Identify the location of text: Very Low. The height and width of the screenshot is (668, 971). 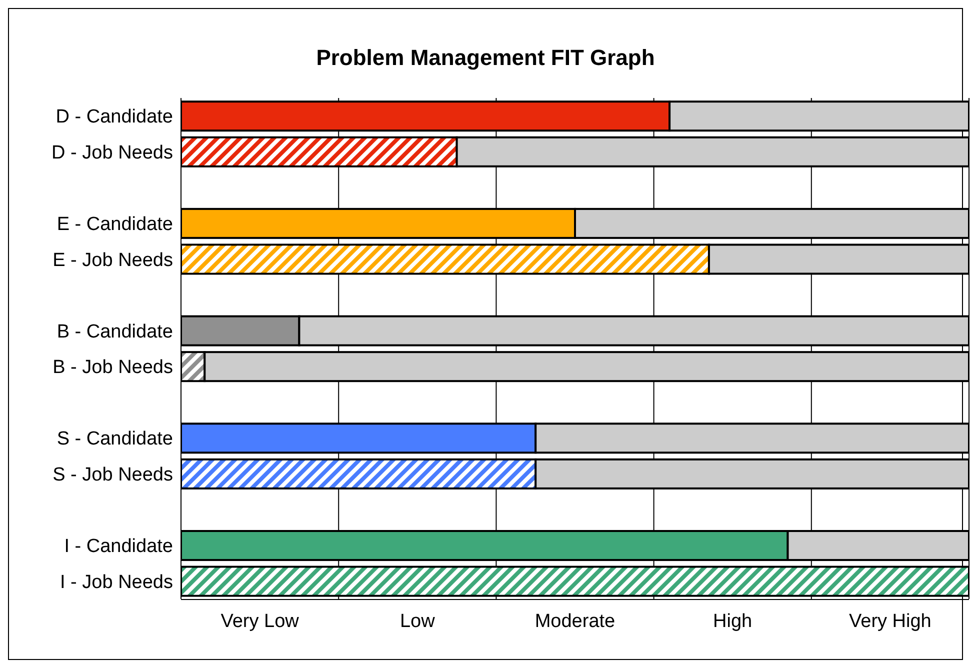
(260, 622).